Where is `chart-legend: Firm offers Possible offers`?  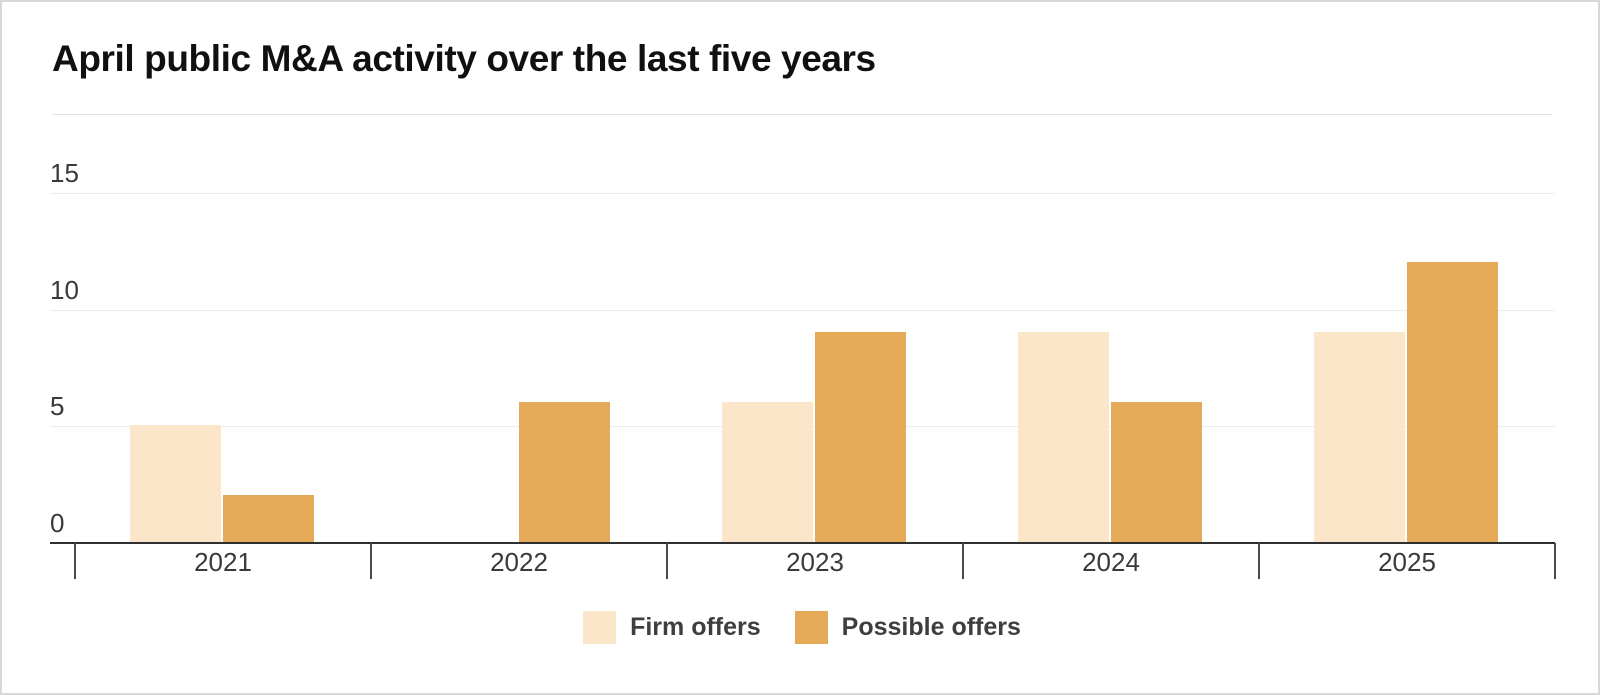 chart-legend: Firm offers Possible offers is located at coordinates (800, 627).